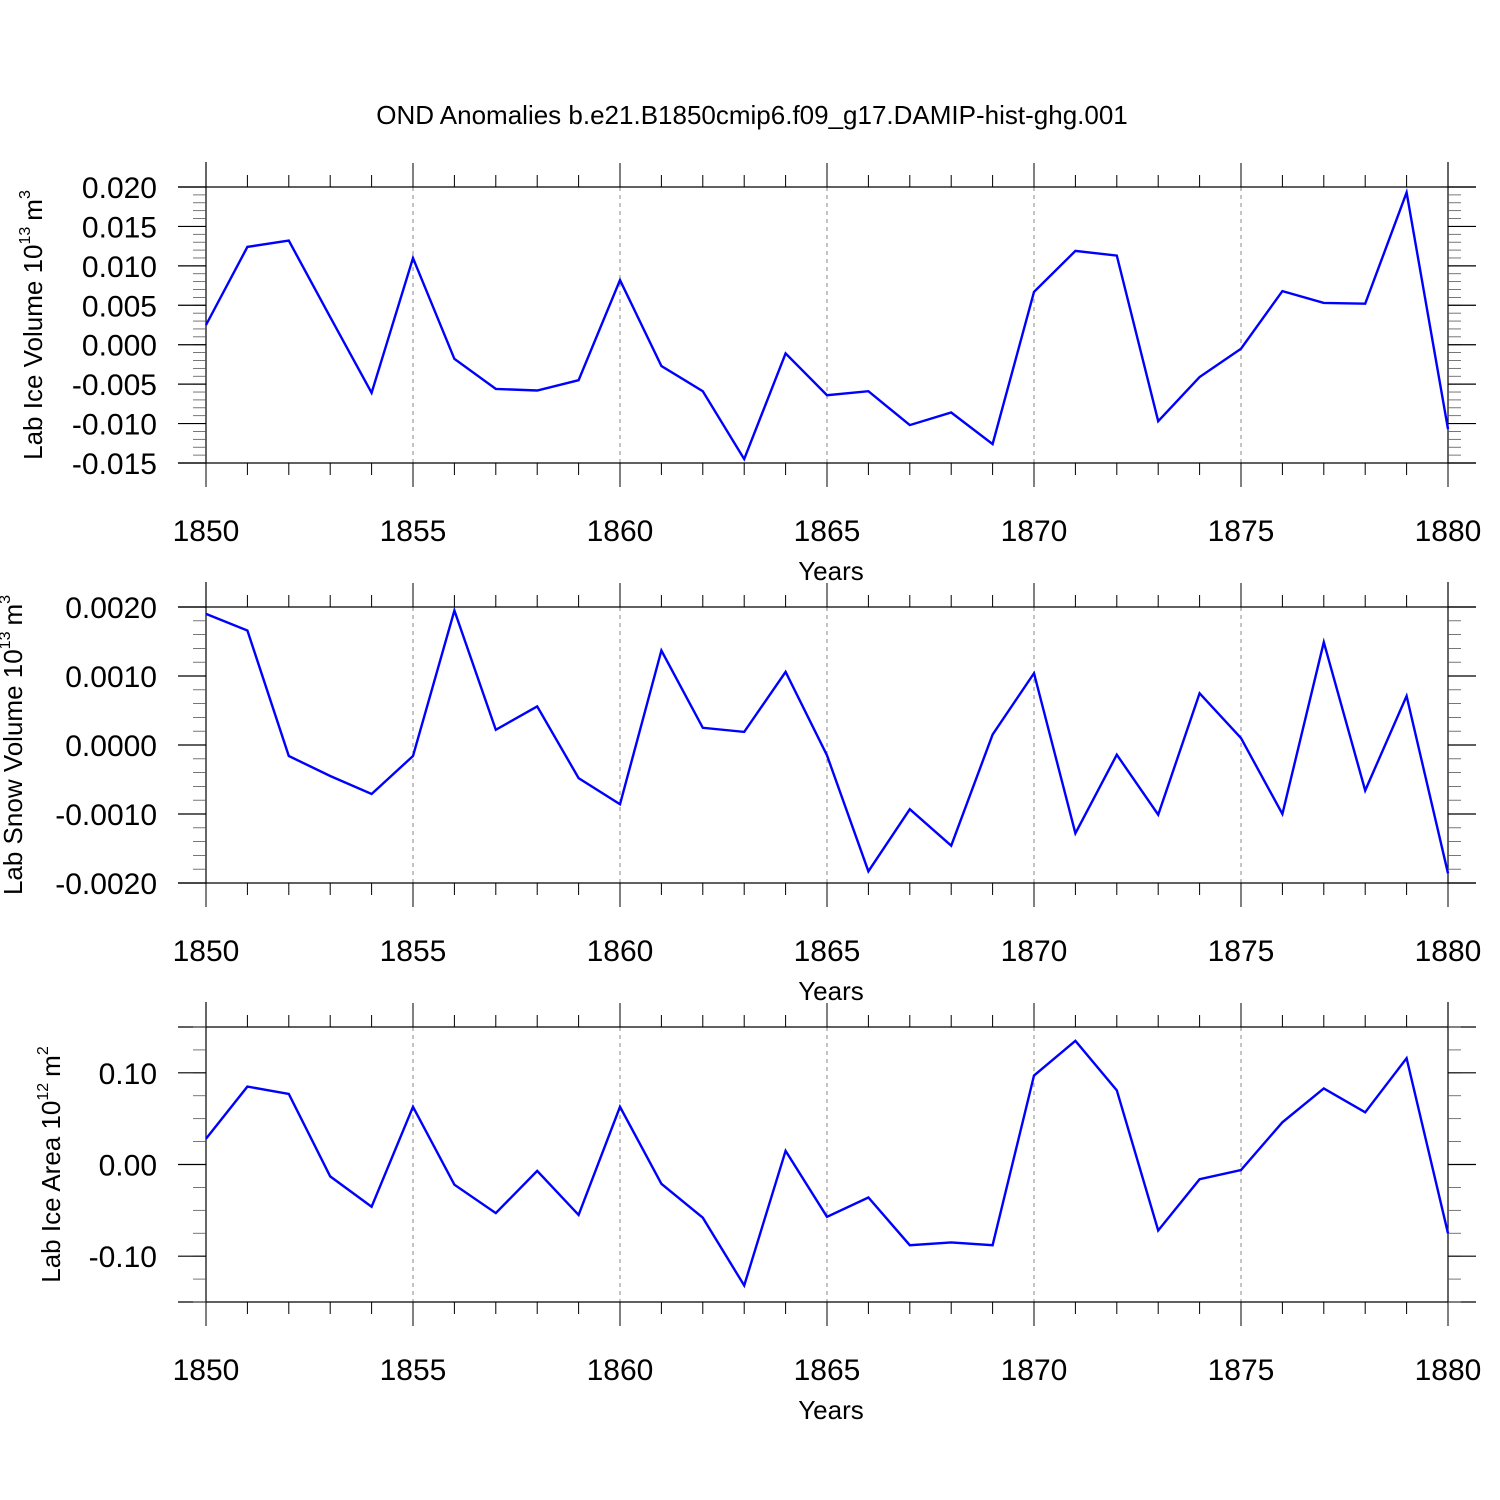 This screenshot has height=1500, width=1500. Describe the element at coordinates (111, 746) in the screenshot. I see `y-tick-label: 0.0000` at that location.